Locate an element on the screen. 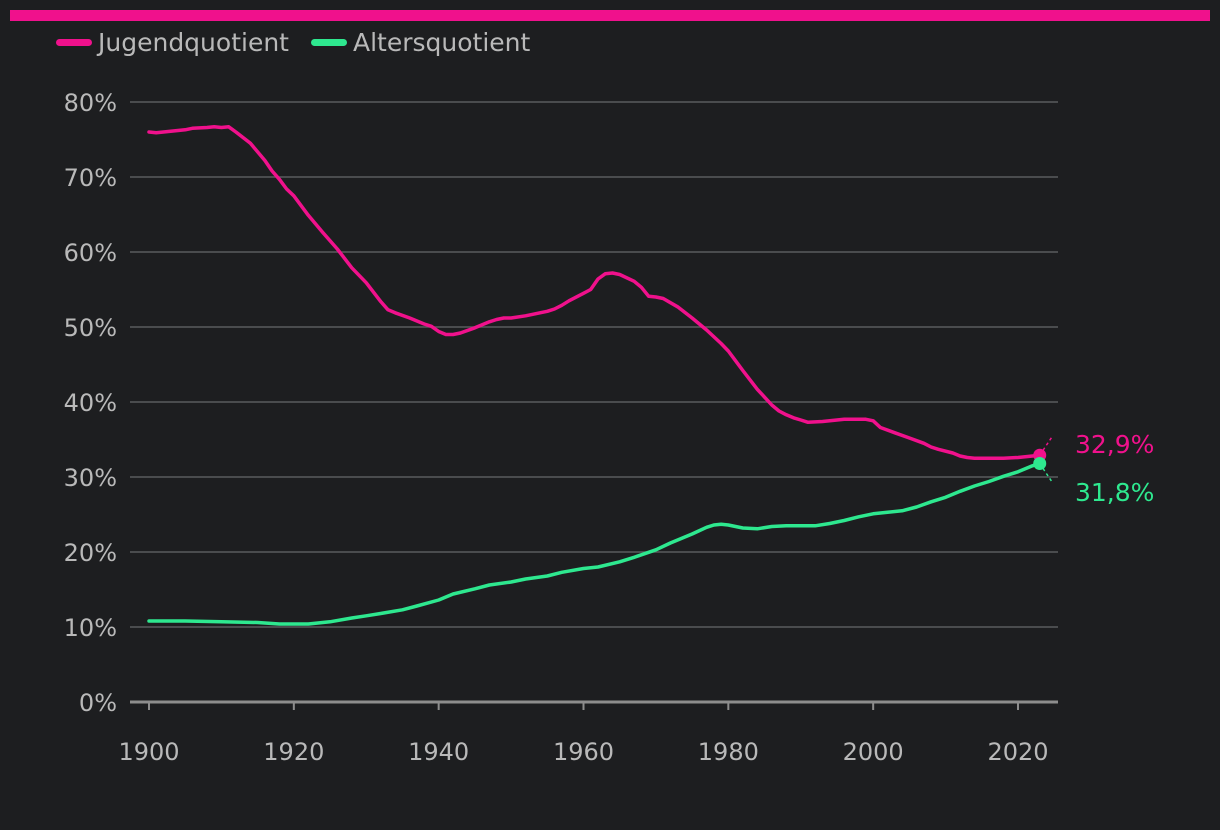 This screenshot has width=1220, height=830. legend-item-altersquotient: Altersquotient is located at coordinates (420, 42).